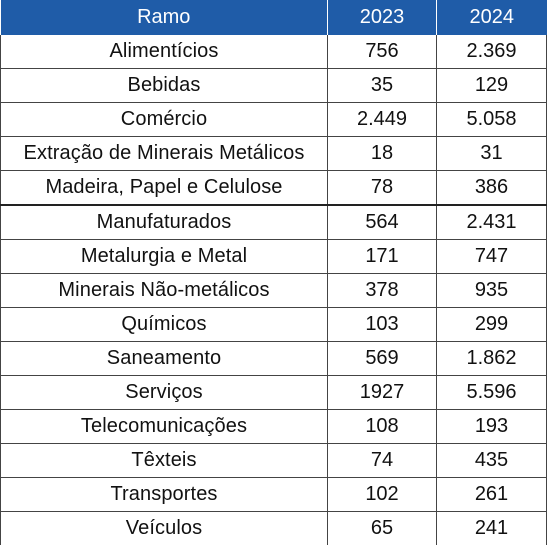 Image resolution: width=547 pixels, height=548 pixels. I want to click on cell-2023: 102, so click(382, 494).